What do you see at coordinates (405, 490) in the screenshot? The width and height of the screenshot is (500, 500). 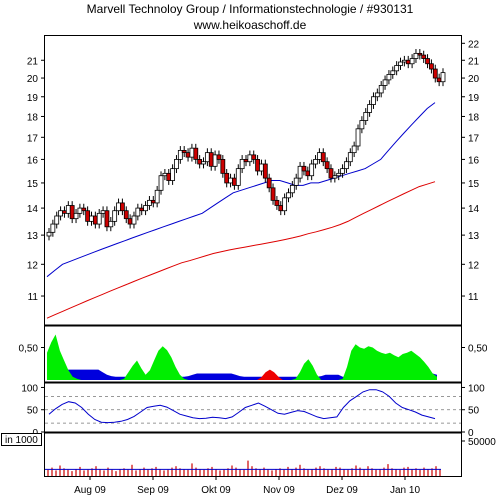 I see `x-tick-label: Jan 10` at bounding box center [405, 490].